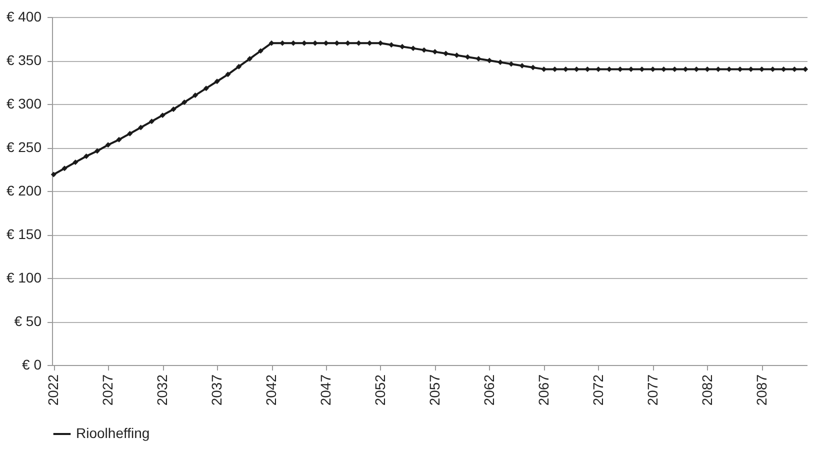  I want to click on y-tick-label: € 0, so click(32, 364).